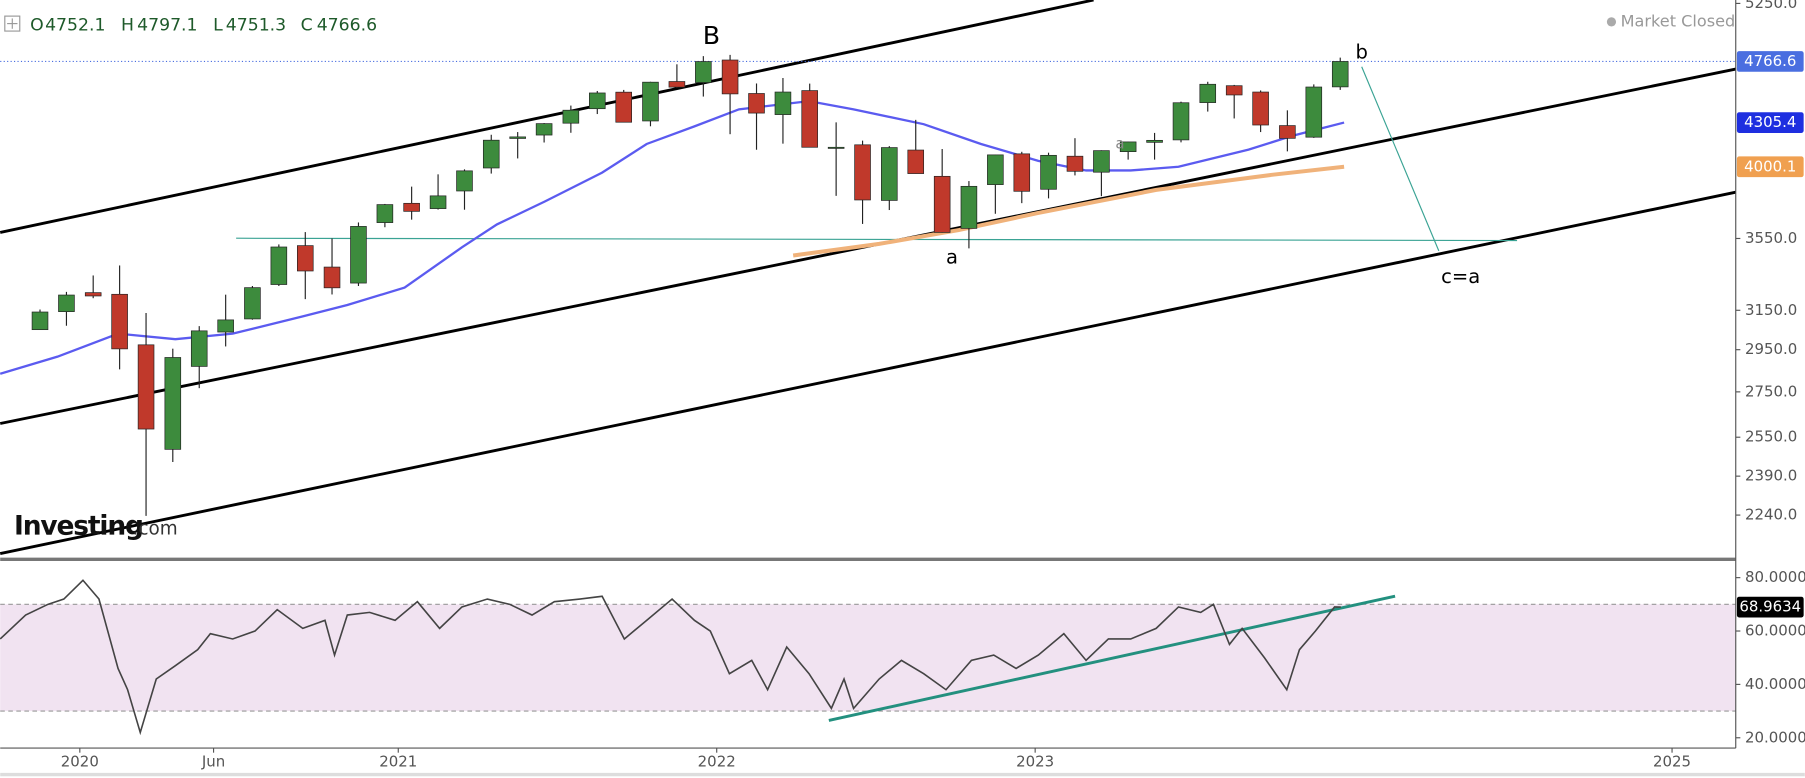 The height and width of the screenshot is (778, 1805). Describe the element at coordinates (1775, 577) in the screenshot. I see `rsi-y-tick-label: 80.0000` at that location.